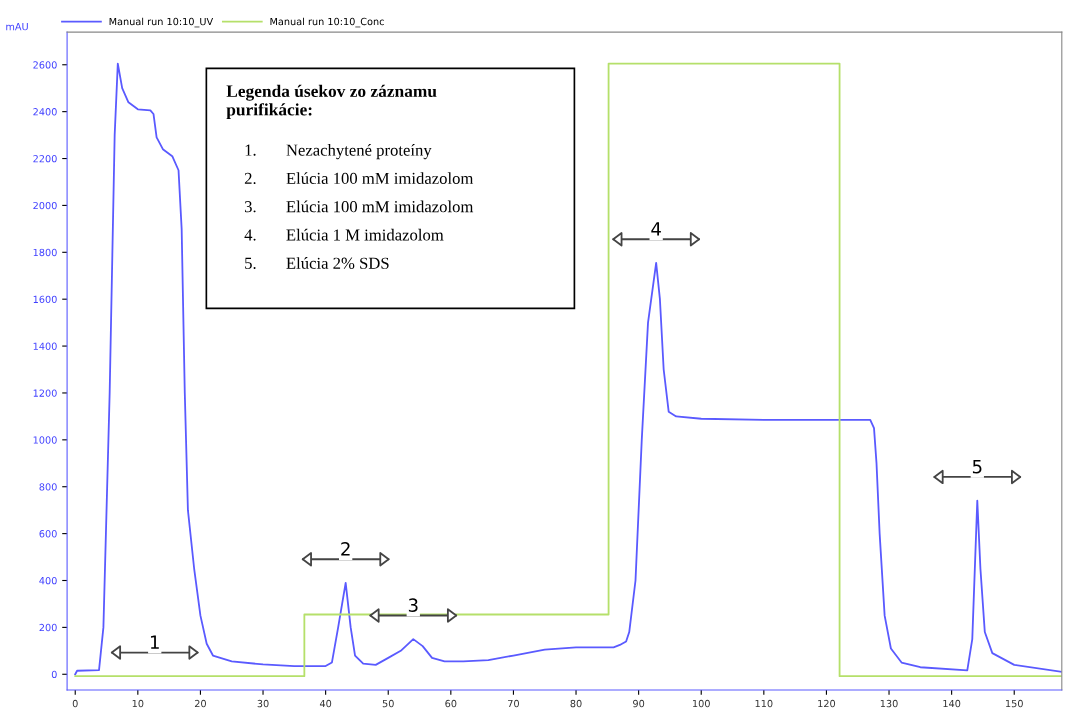 The image size is (1065, 715). What do you see at coordinates (48, 534) in the screenshot?
I see `y-tick-label: 600` at bounding box center [48, 534].